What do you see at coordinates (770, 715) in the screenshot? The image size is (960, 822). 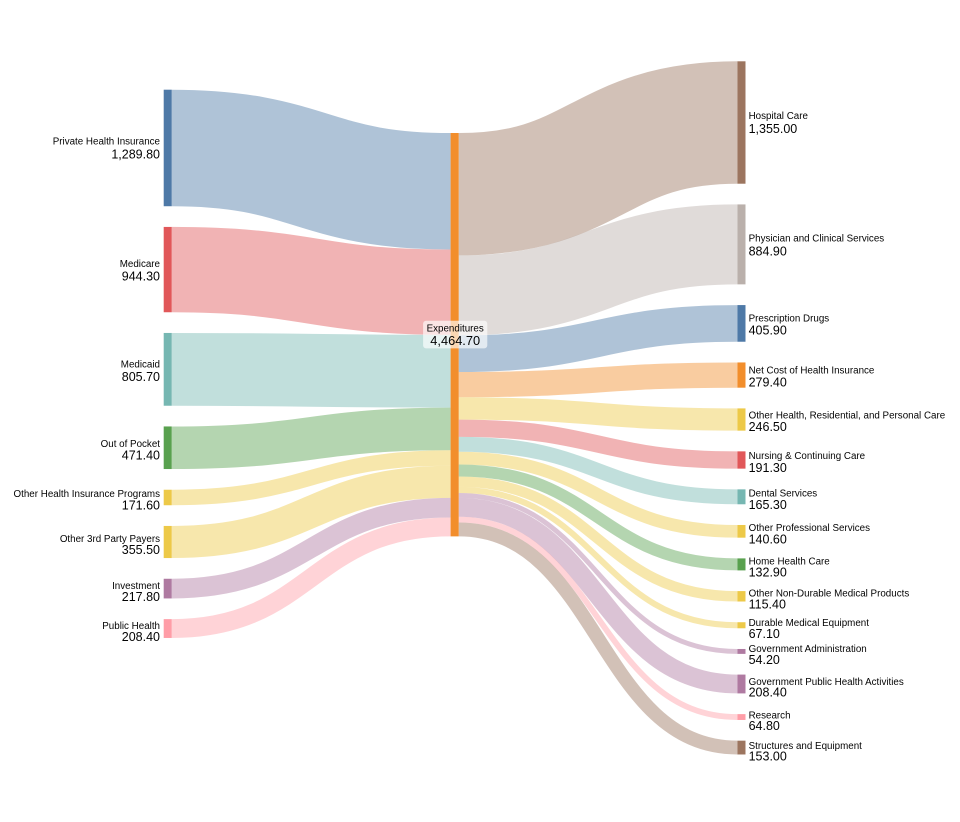 I see `svg-text: Research` at bounding box center [770, 715].